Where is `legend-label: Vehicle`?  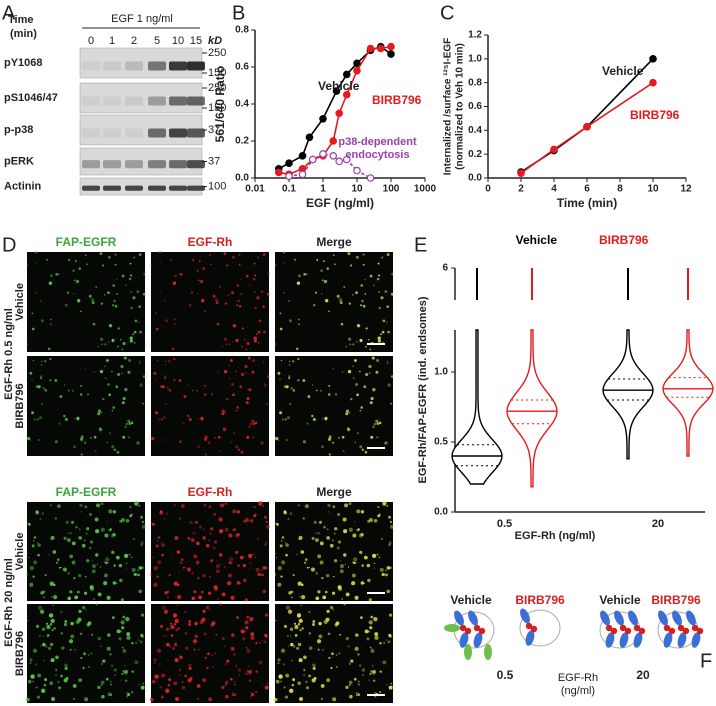 legend-label: Vehicle is located at coordinates (537, 240).